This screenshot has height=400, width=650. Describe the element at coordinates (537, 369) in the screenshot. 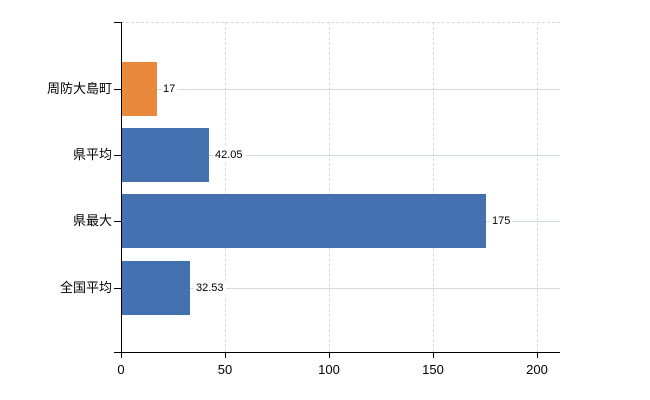

I see `x-tick-label-200: 200` at that location.